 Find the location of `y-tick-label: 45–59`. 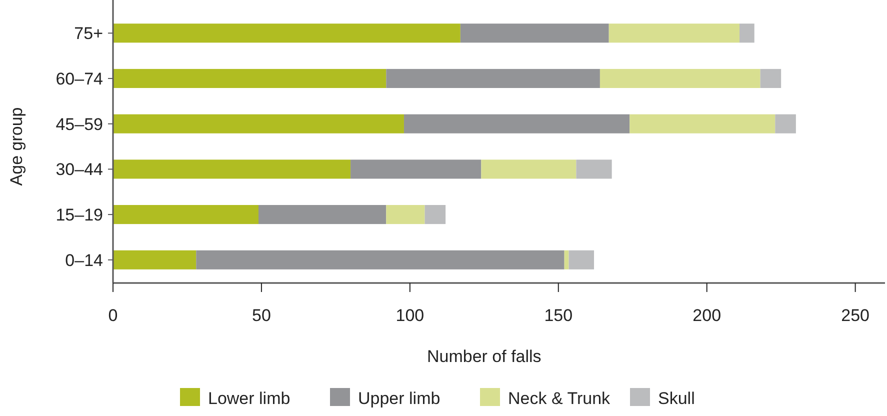

y-tick-label: 45–59 is located at coordinates (79, 124).